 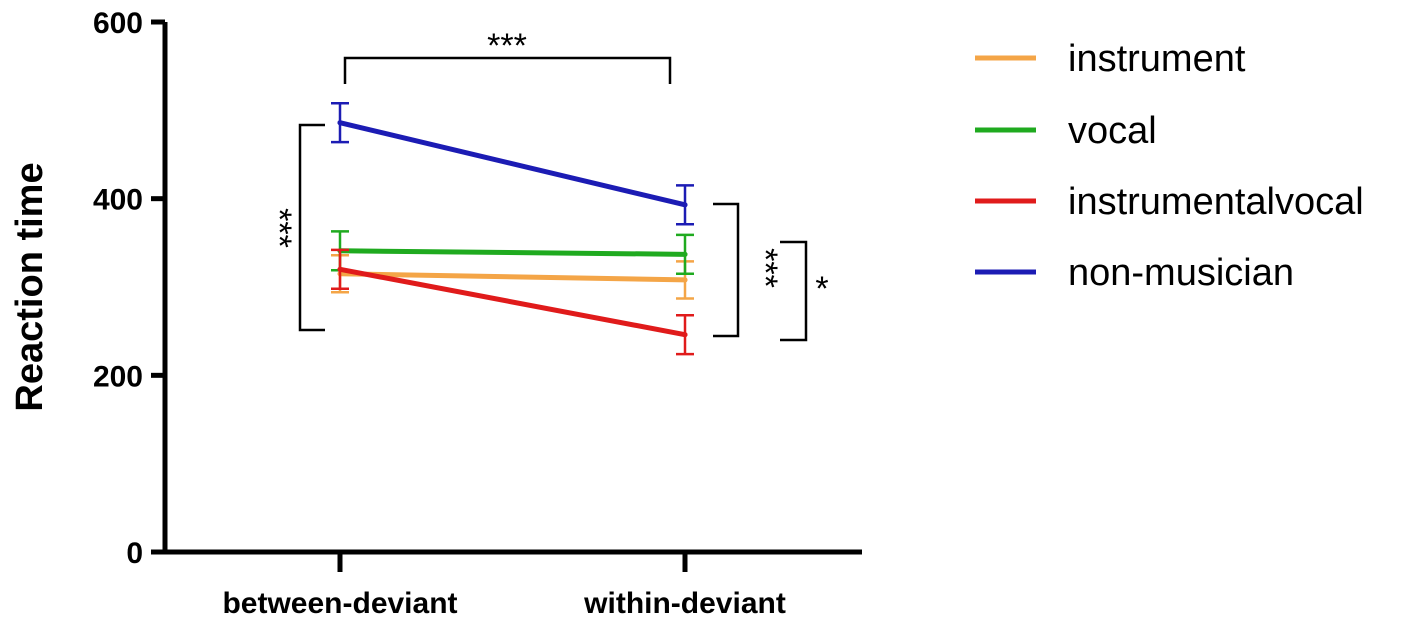 I want to click on legend-item-instrument: instrument, so click(x=1110, y=59).